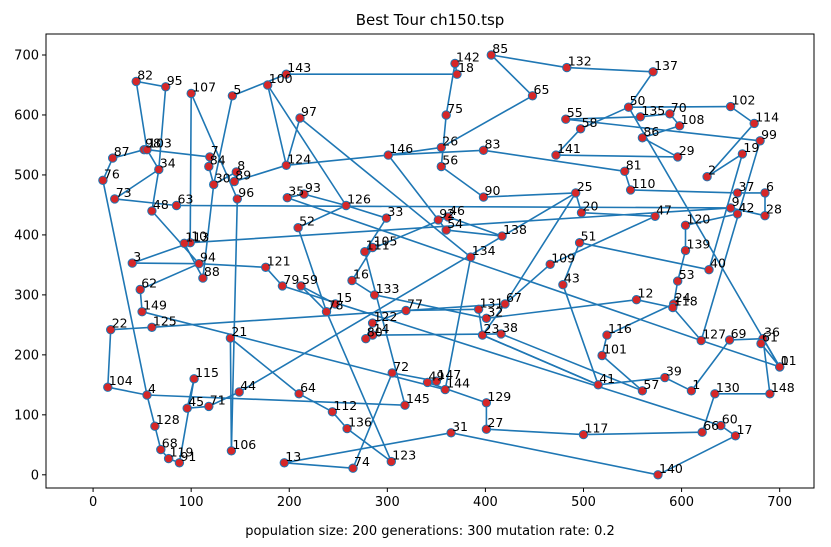 This screenshot has height=547, width=831. What do you see at coordinates (683, 297) in the screenshot?
I see `city-label: 24` at bounding box center [683, 297].